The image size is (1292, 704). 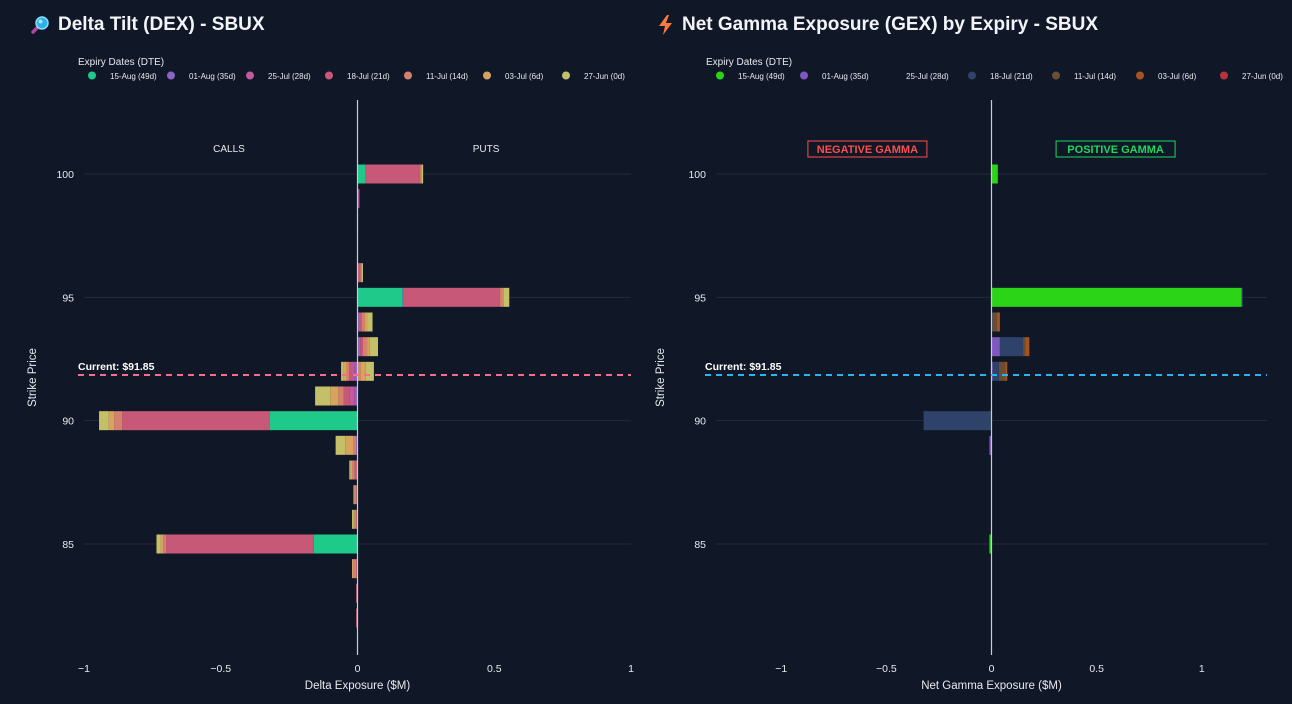 I want to click on legend-label: 25-Jul (28d), so click(x=927, y=76).